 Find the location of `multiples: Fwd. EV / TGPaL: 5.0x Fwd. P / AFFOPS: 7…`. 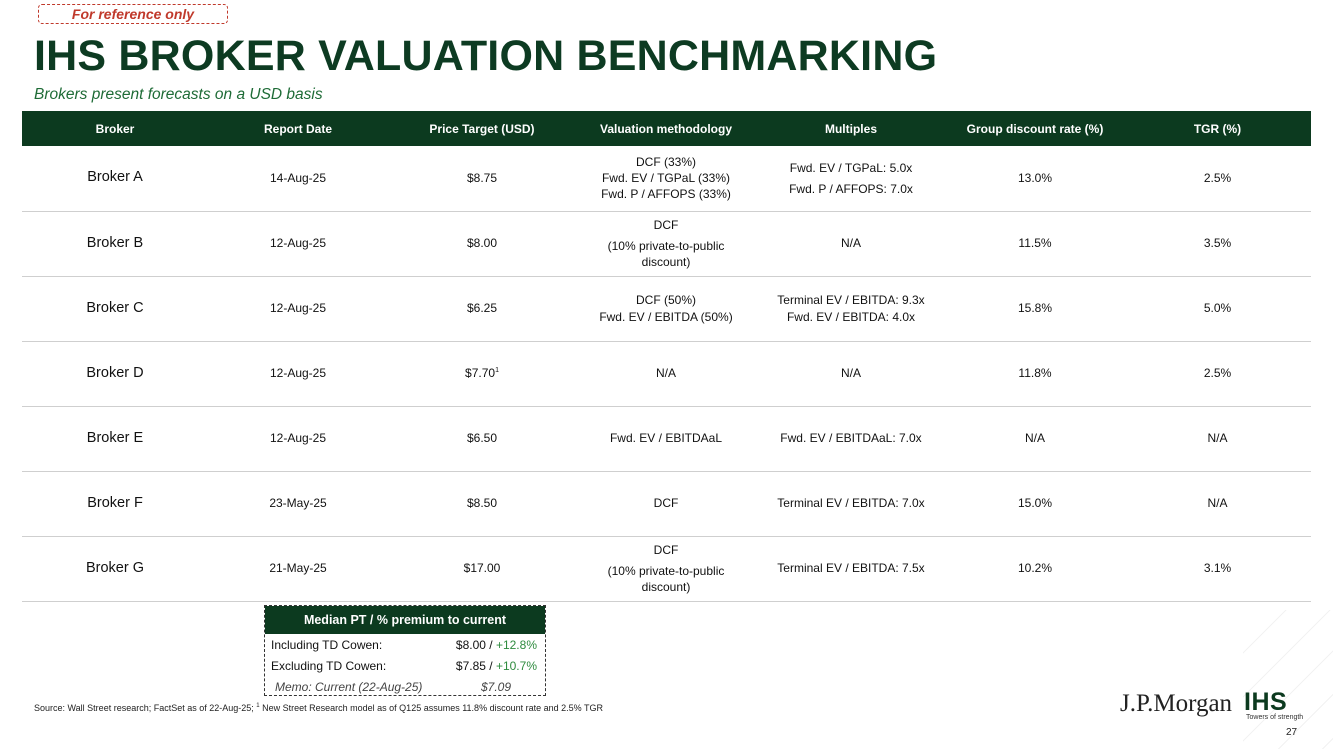

multiples: Fwd. EV / TGPaL: 5.0x Fwd. P / AFFOPS: 7… is located at coordinates (851, 178).